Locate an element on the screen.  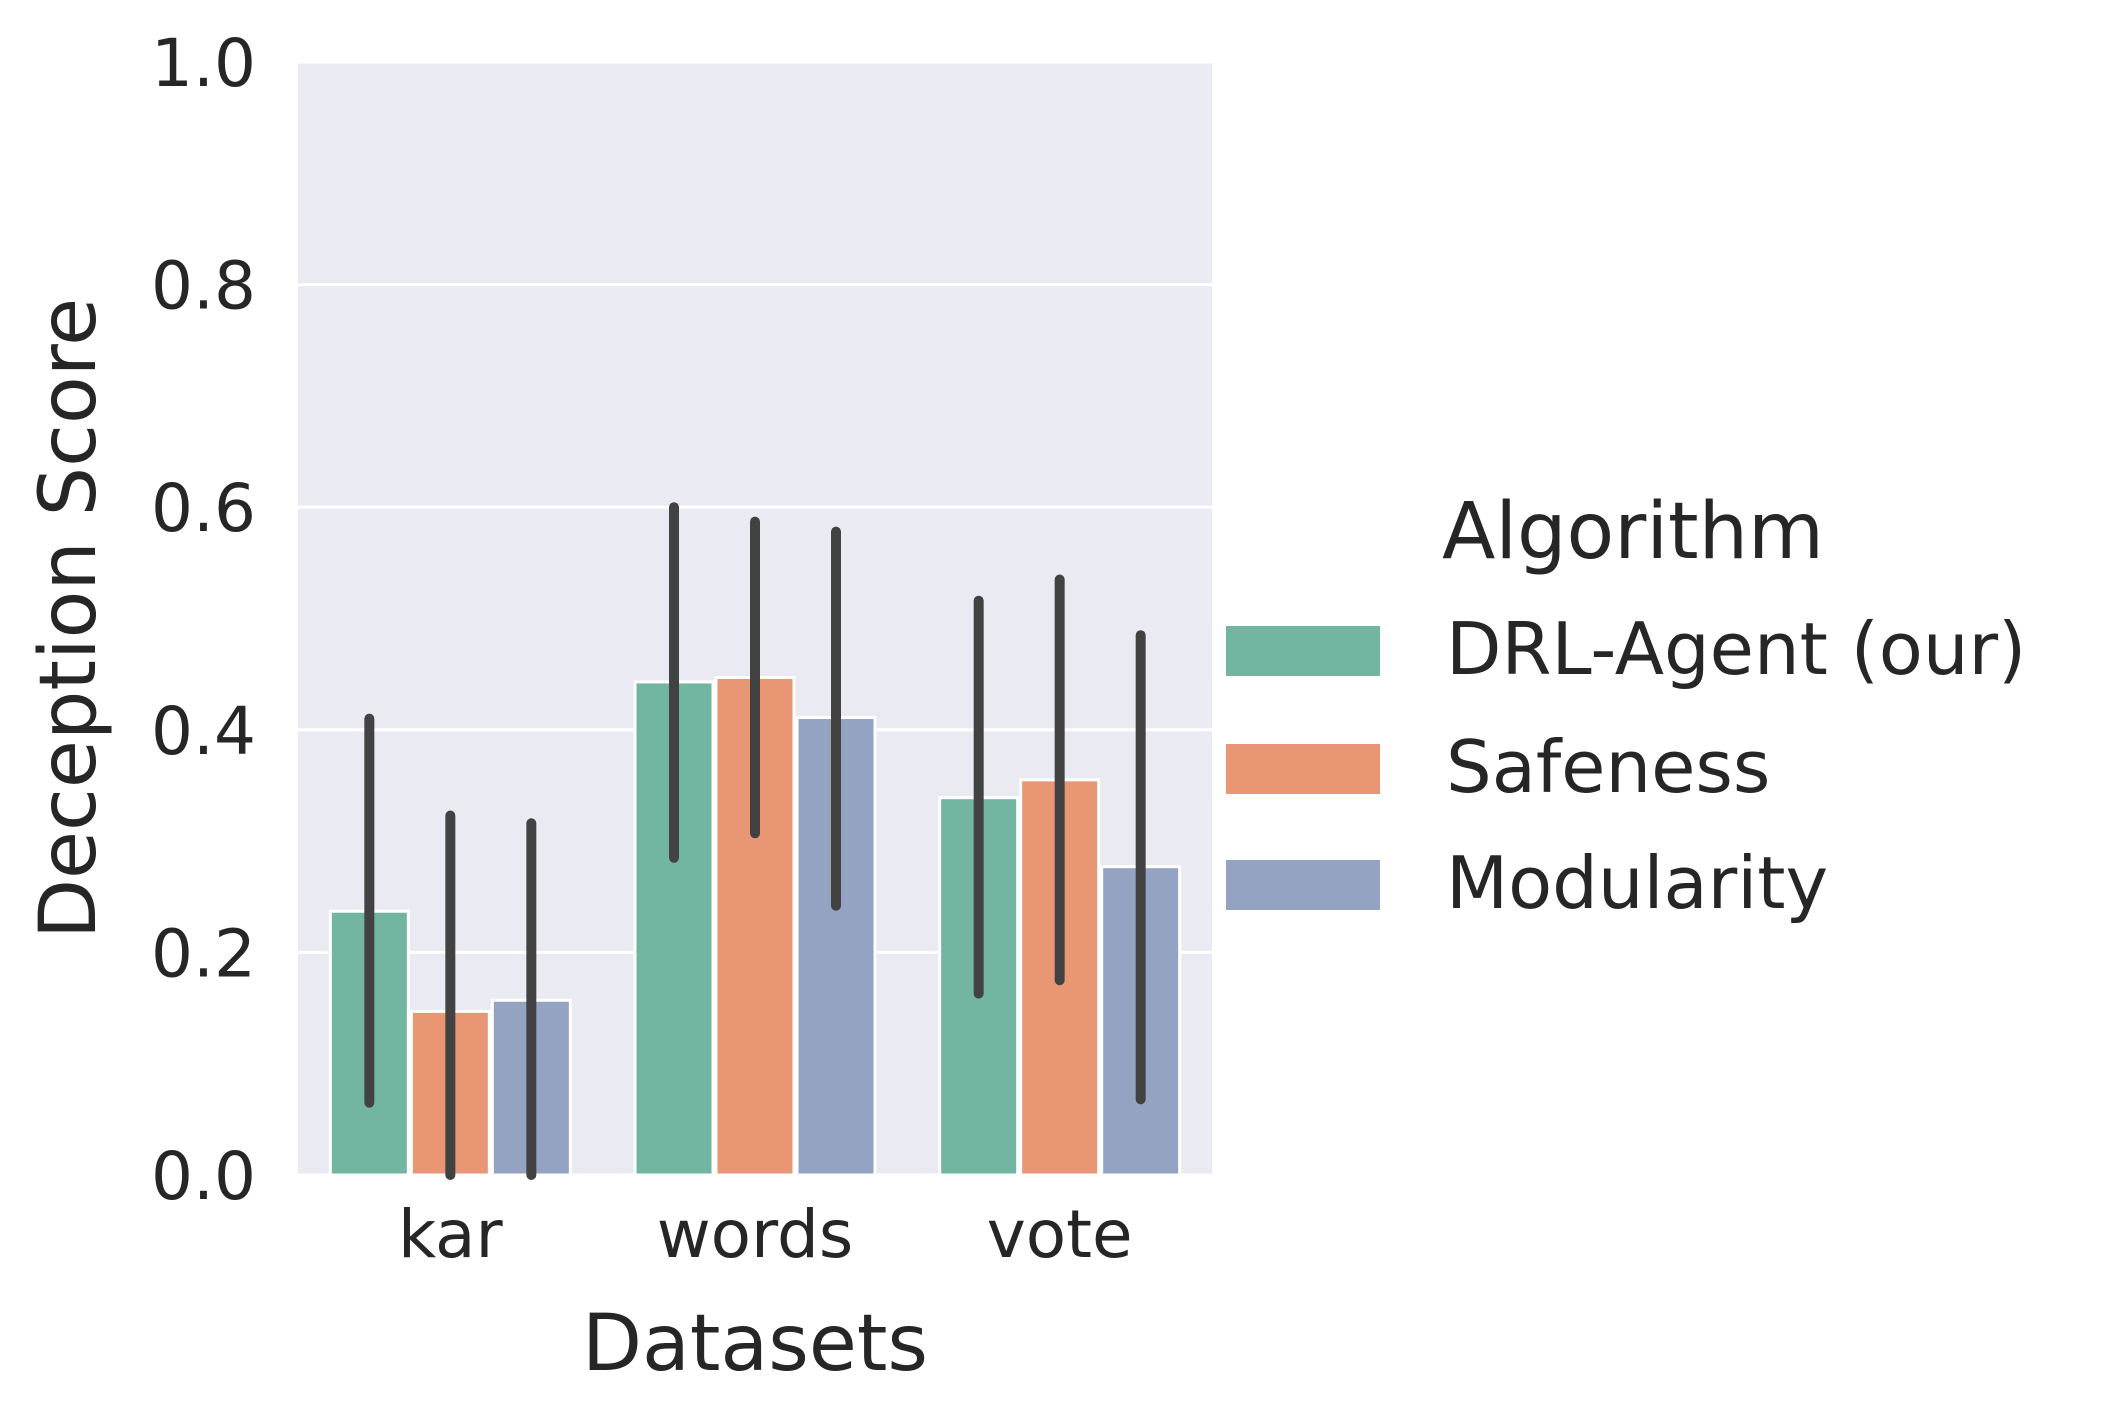
y-tick-label: 0.6 is located at coordinates (203, 508).